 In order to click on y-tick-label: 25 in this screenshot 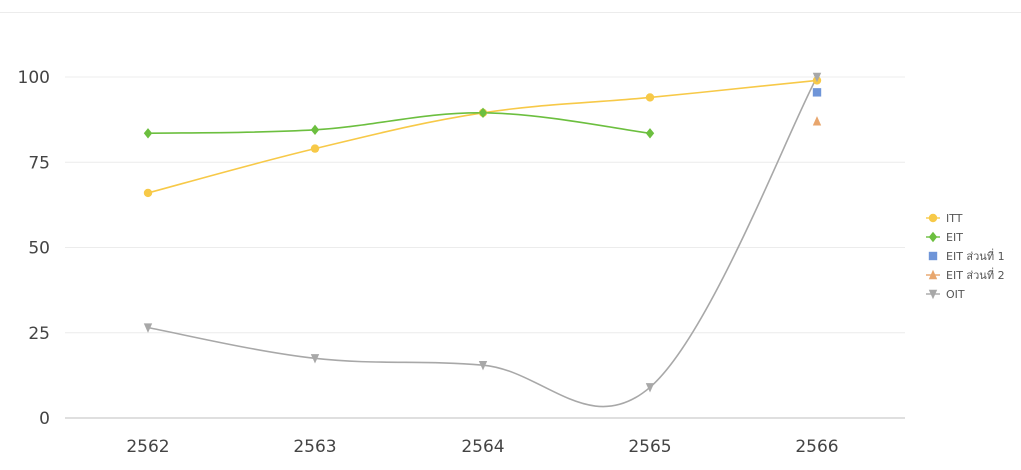, I will do `click(39, 334)`.